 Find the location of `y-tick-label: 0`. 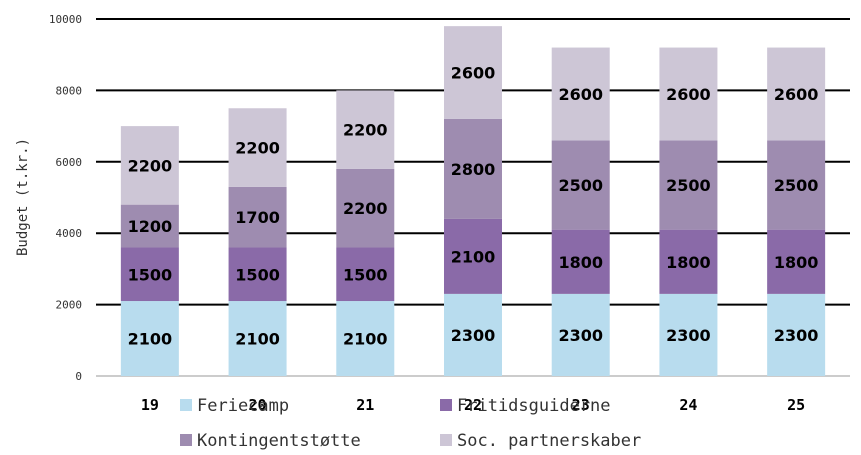

y-tick-label: 0 is located at coordinates (78, 376).